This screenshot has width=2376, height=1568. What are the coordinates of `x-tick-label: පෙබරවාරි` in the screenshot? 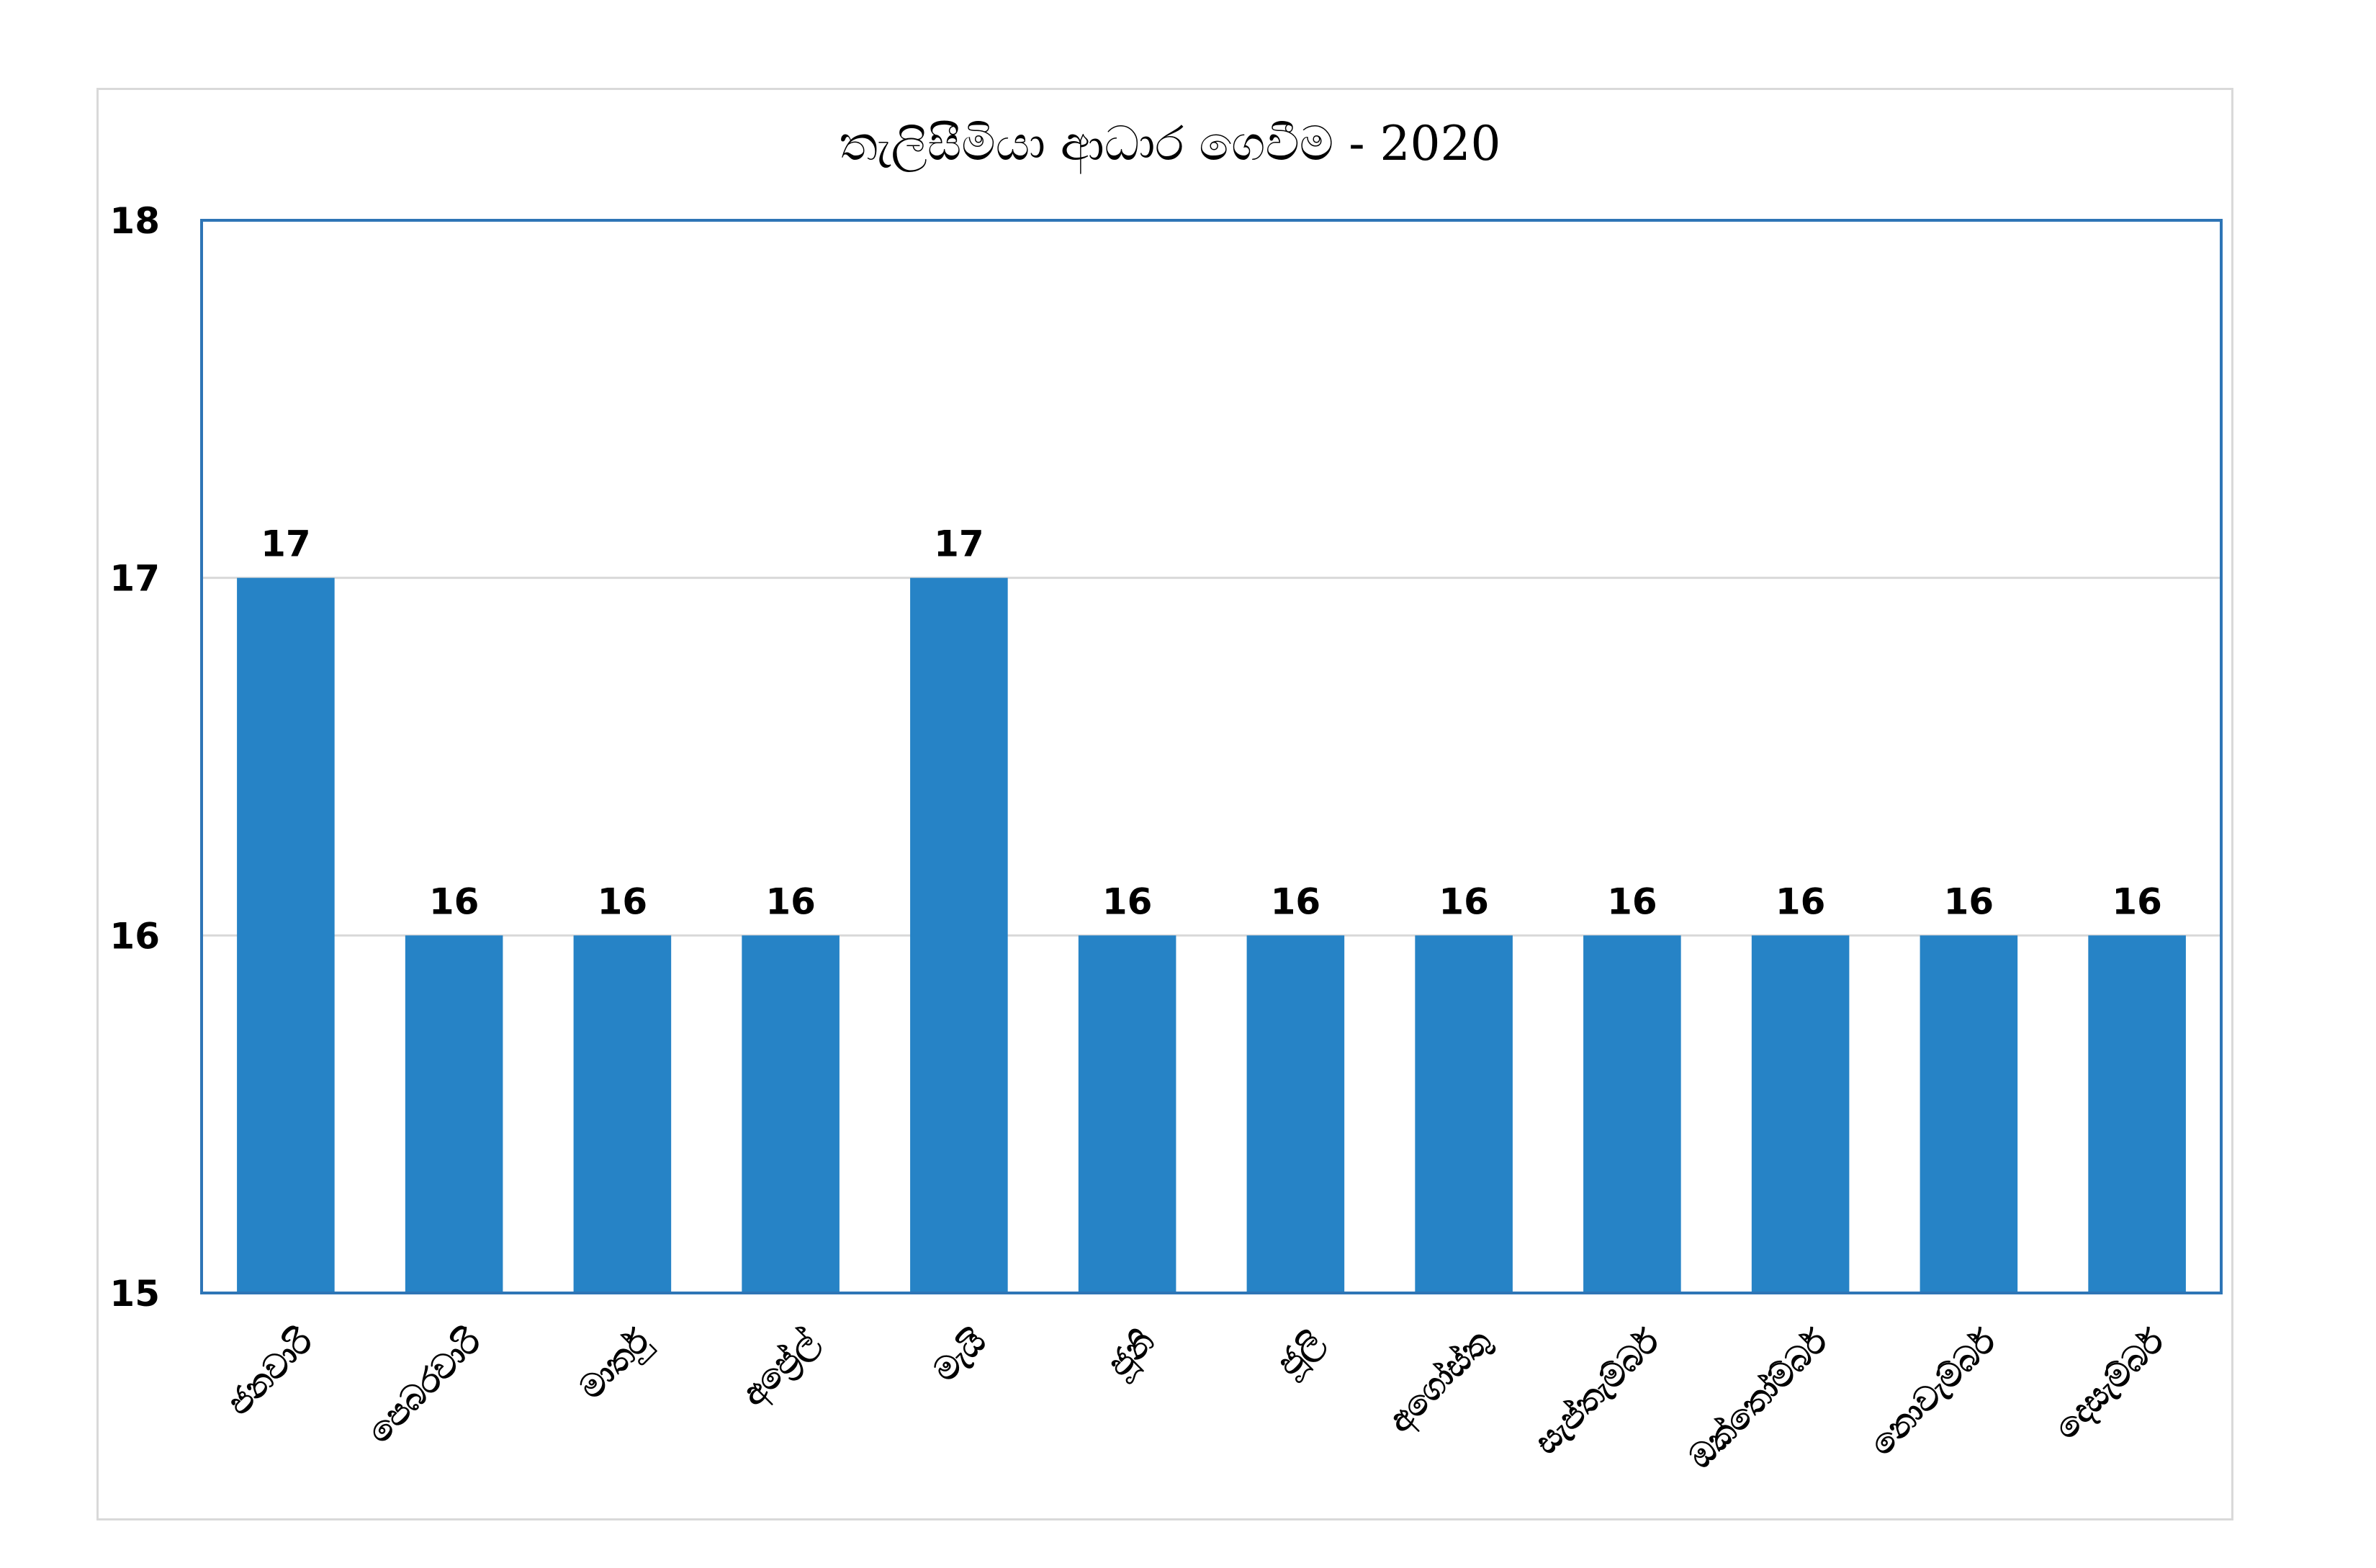 It's located at (424, 1386).